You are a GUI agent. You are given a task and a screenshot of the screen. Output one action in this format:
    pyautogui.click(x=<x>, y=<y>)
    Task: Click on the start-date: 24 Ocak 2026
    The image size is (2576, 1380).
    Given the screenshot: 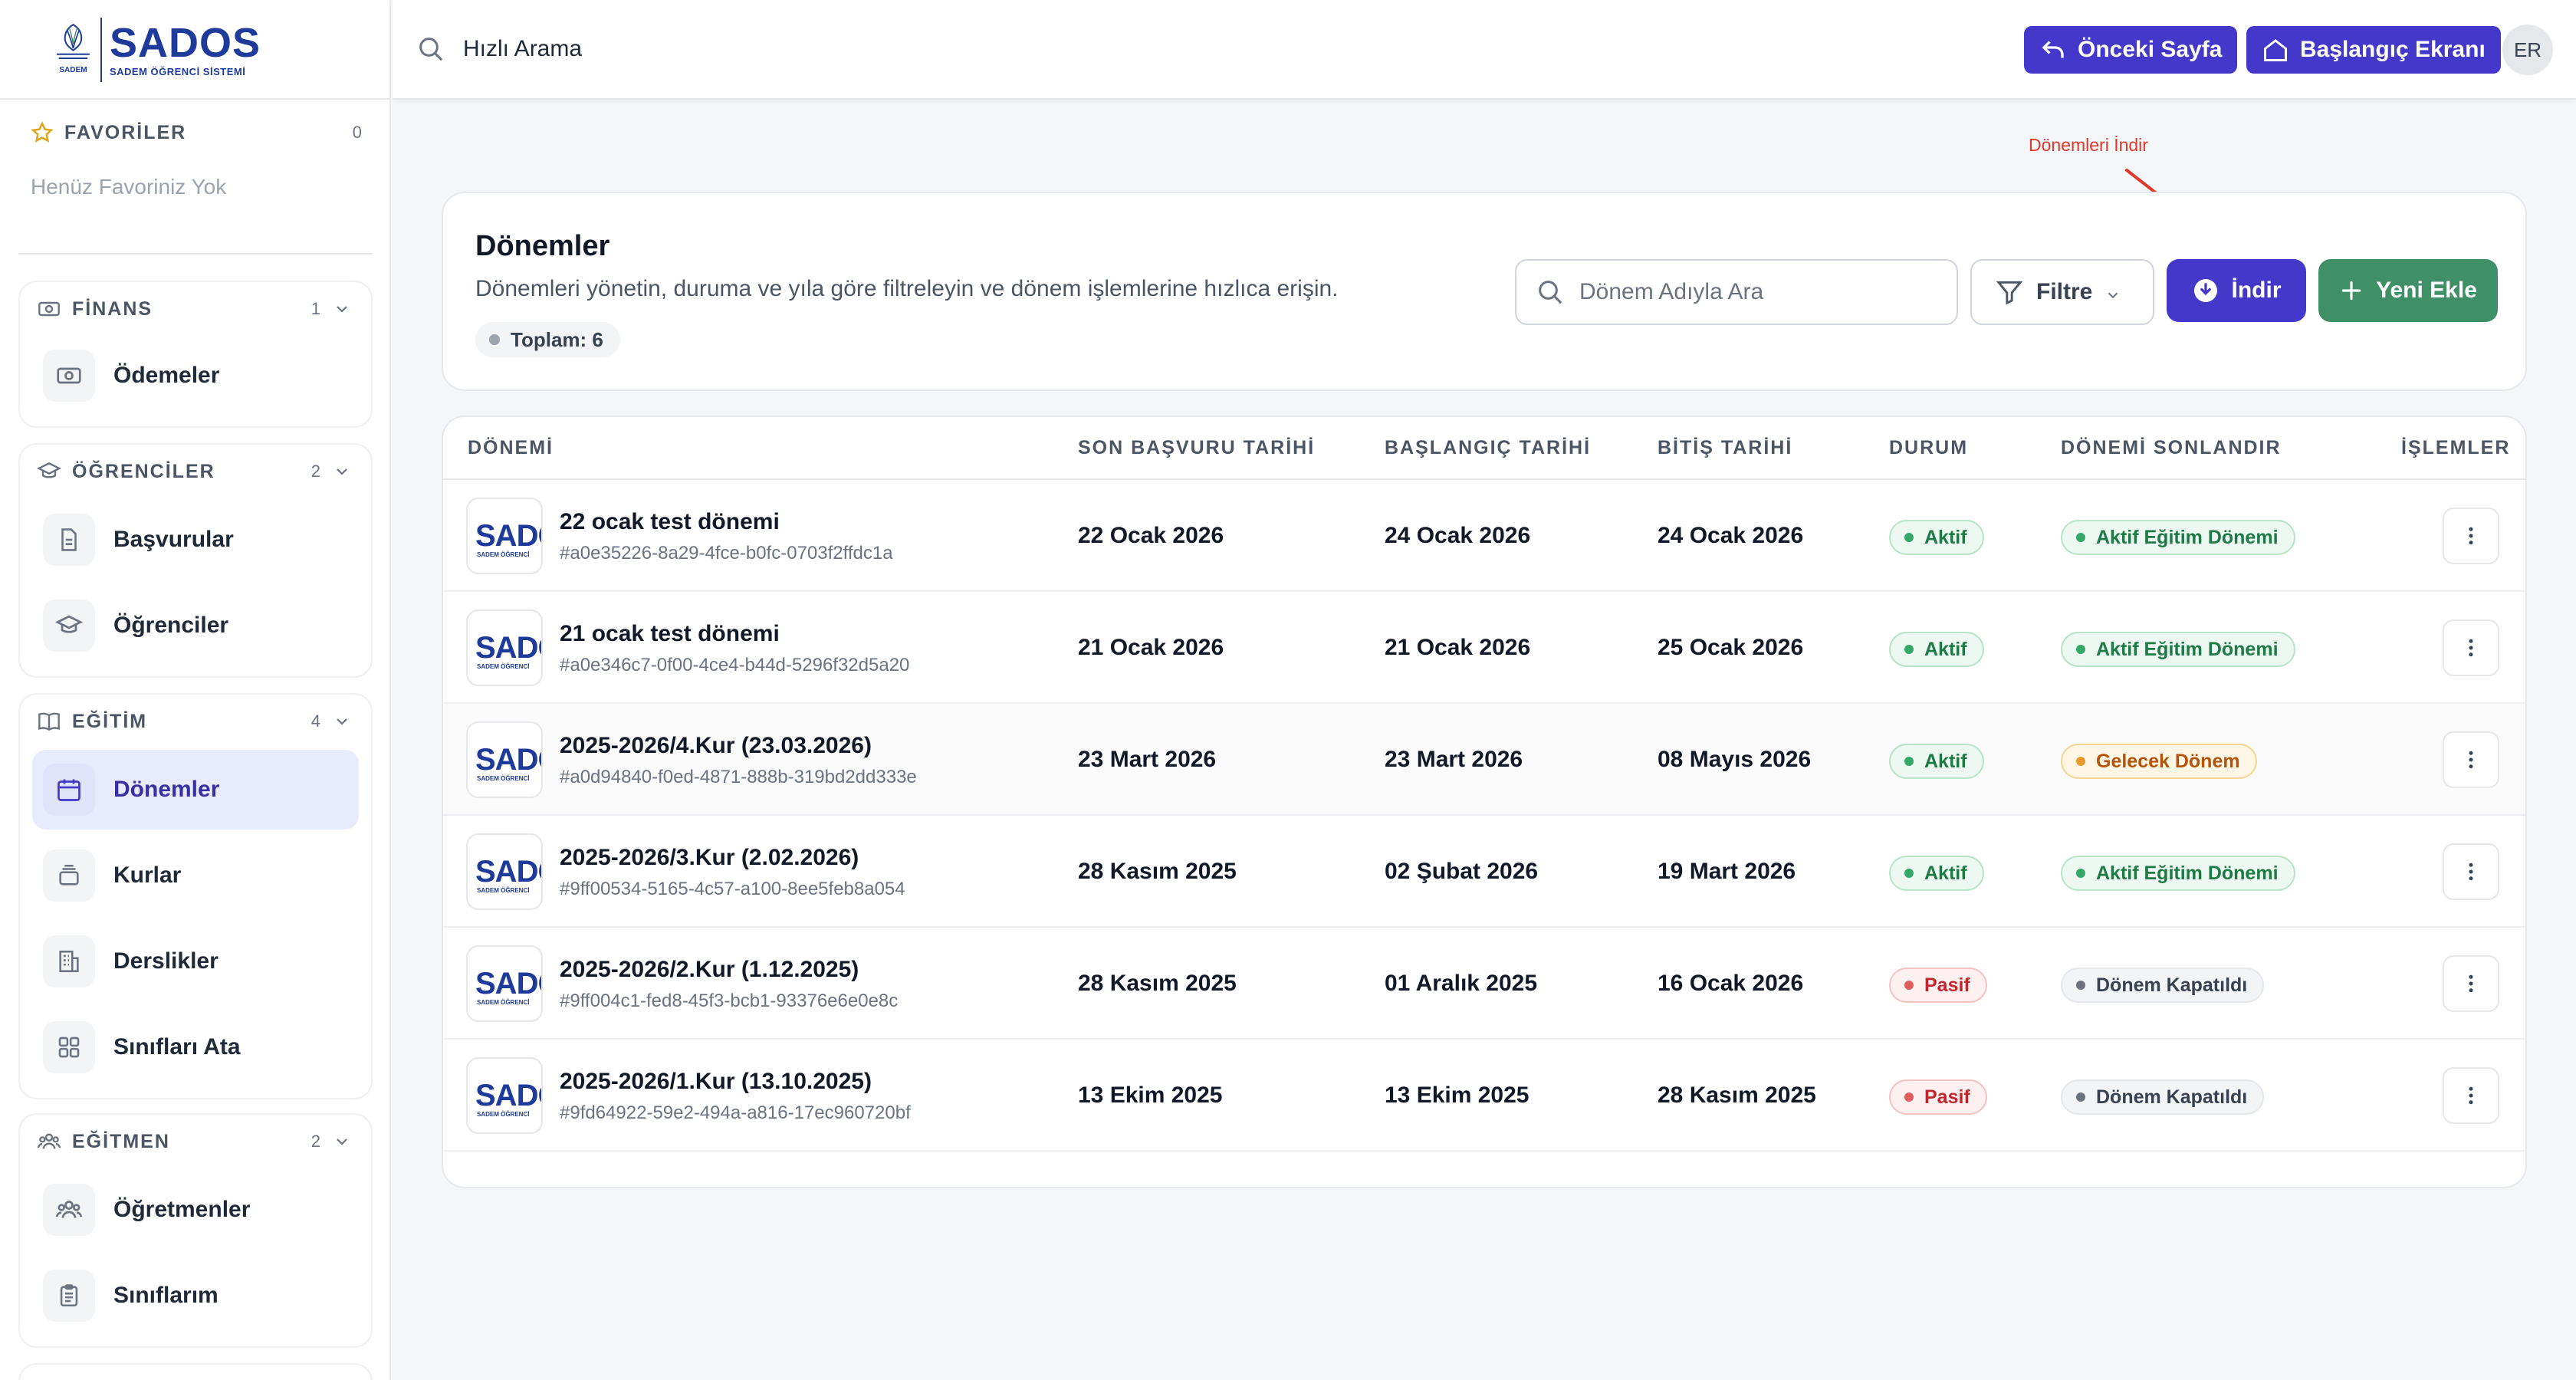 What is the action you would take?
    pyautogui.click(x=1458, y=536)
    